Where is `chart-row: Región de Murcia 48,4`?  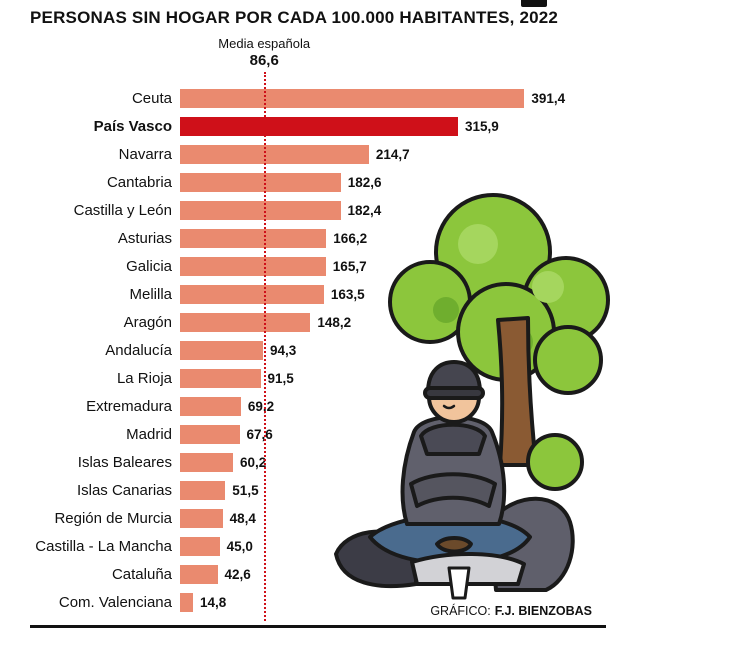 chart-row: Región de Murcia 48,4 is located at coordinates (325, 518).